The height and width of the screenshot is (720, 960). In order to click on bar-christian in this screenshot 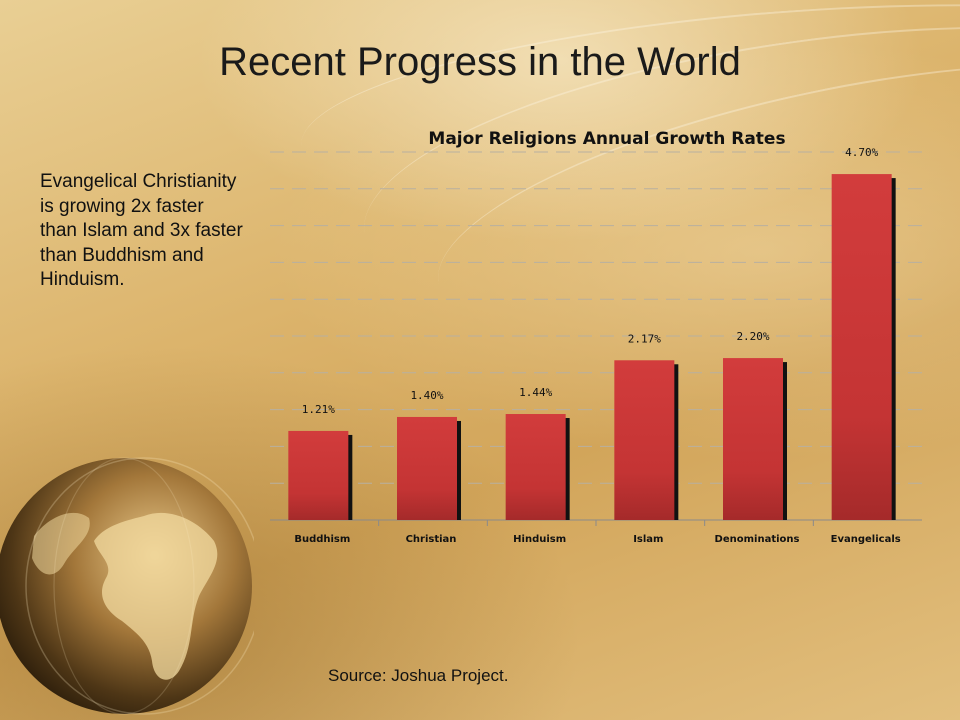, I will do `click(427, 468)`.